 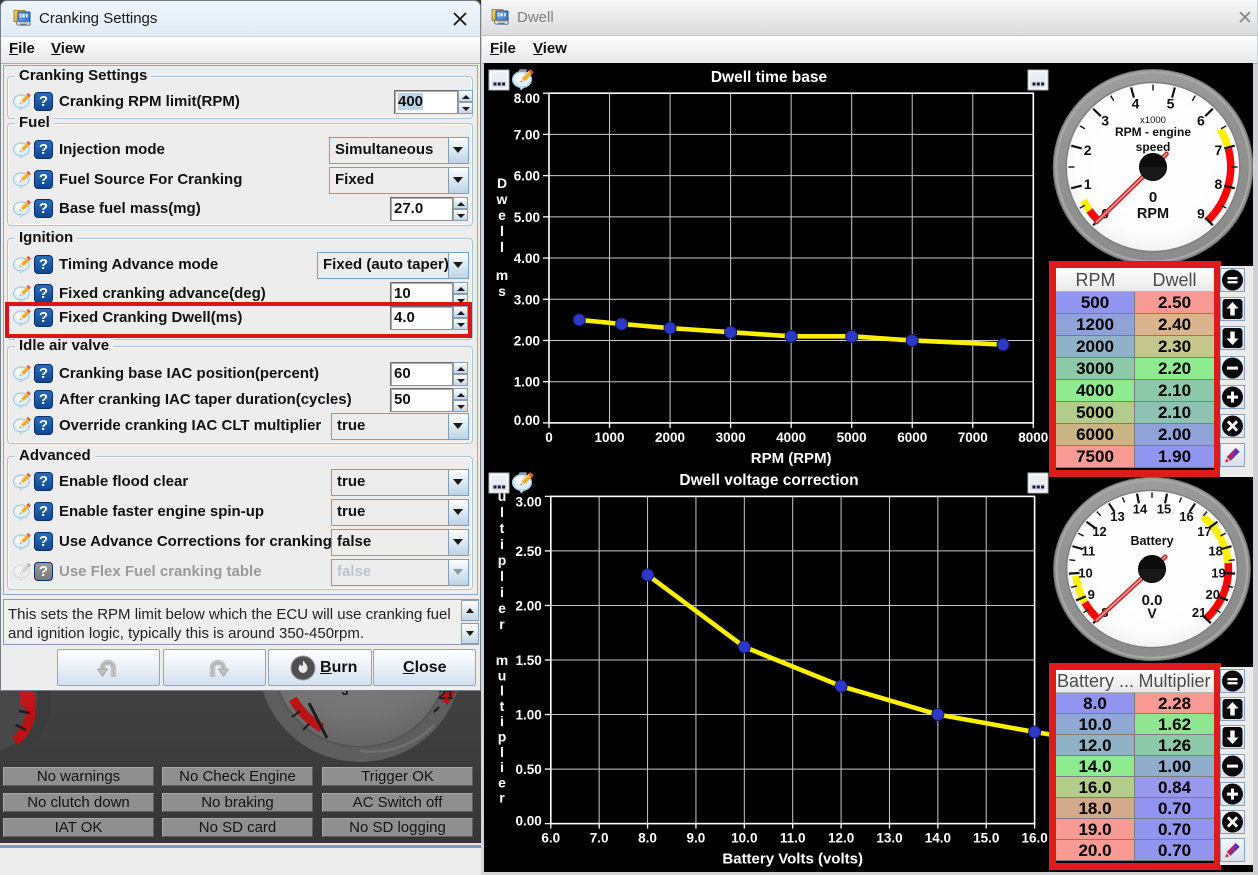 What do you see at coordinates (1219, 184) in the screenshot?
I see `svg-text: 8` at bounding box center [1219, 184].